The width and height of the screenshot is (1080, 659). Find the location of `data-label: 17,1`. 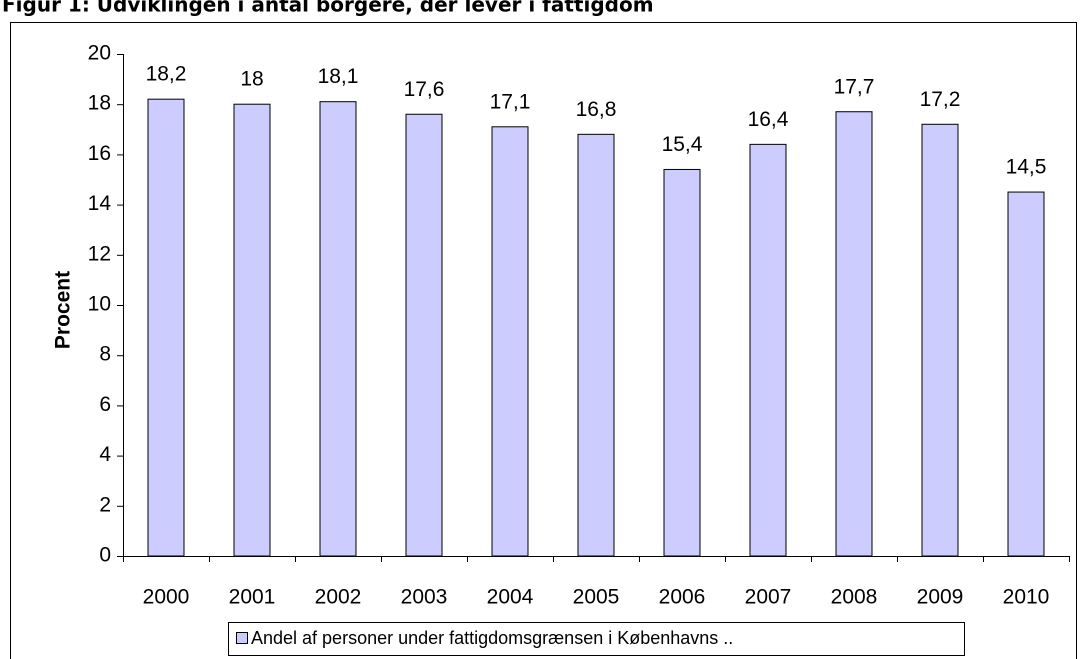

data-label: 17,1 is located at coordinates (510, 101).